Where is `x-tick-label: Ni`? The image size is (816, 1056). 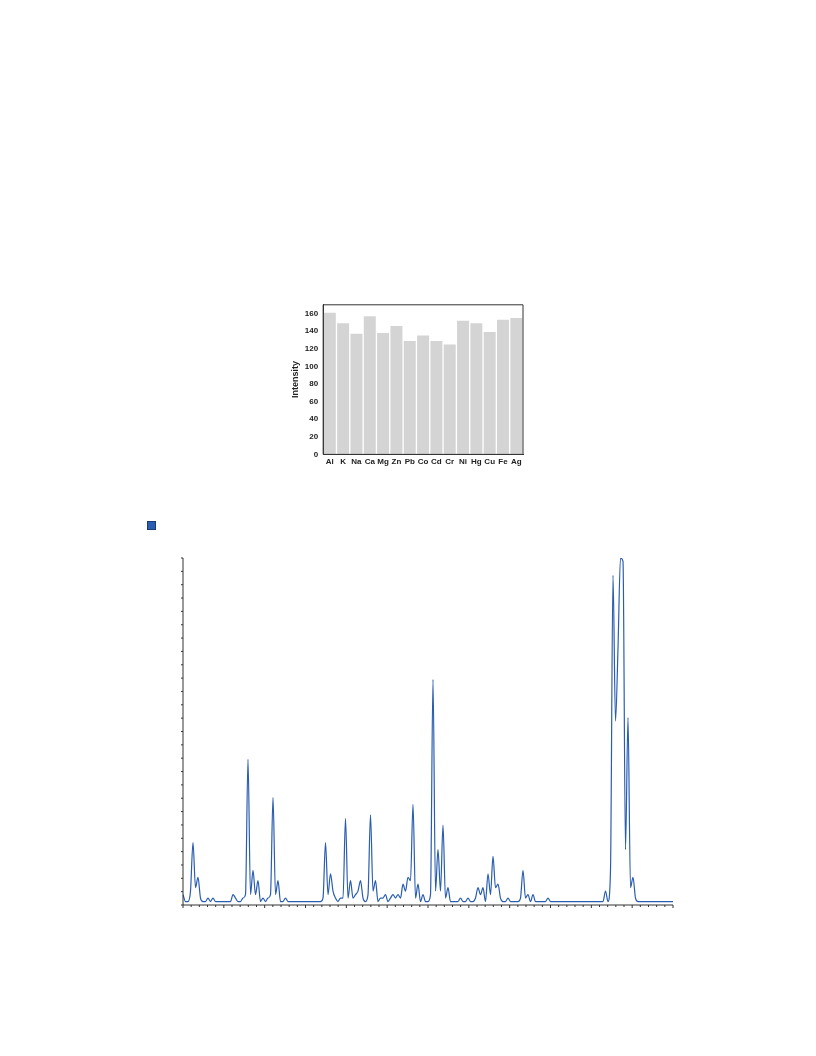
x-tick-label: Ni is located at coordinates (463, 462).